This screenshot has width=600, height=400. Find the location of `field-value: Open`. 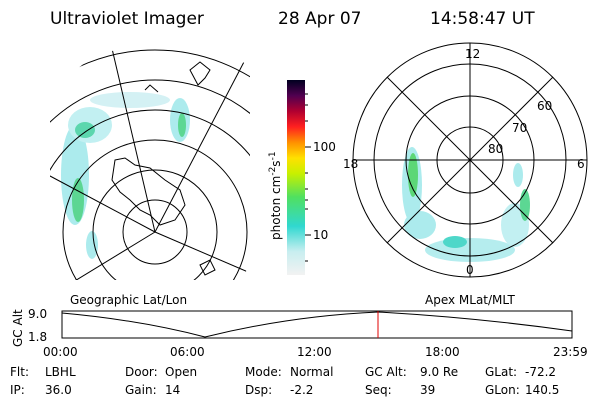

field-value: Open is located at coordinates (181, 372).